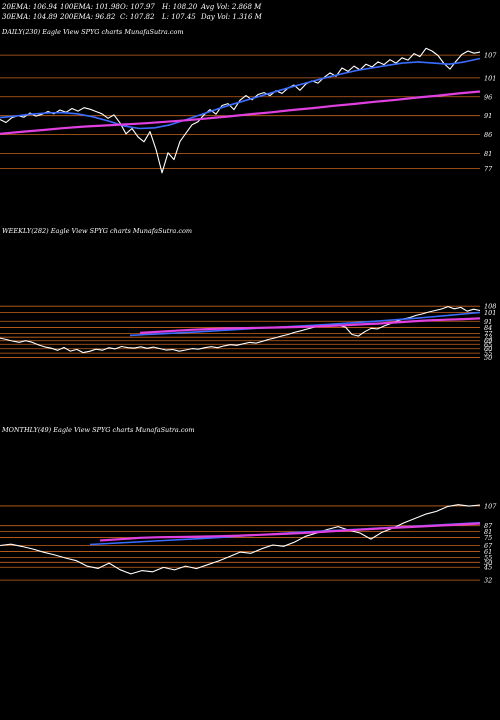  Describe the element at coordinates (490, 313) in the screenshot. I see `weekly-y-tick-1: 101` at that location.